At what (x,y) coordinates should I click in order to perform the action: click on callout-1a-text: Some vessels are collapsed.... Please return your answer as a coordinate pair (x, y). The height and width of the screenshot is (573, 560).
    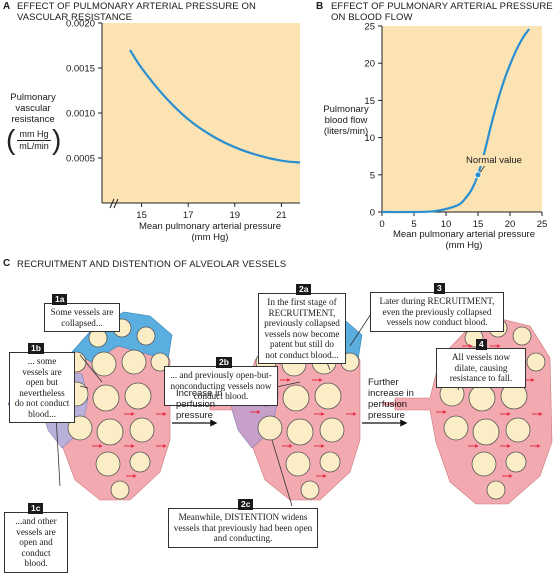
    Looking at the image, I should click on (82, 317).